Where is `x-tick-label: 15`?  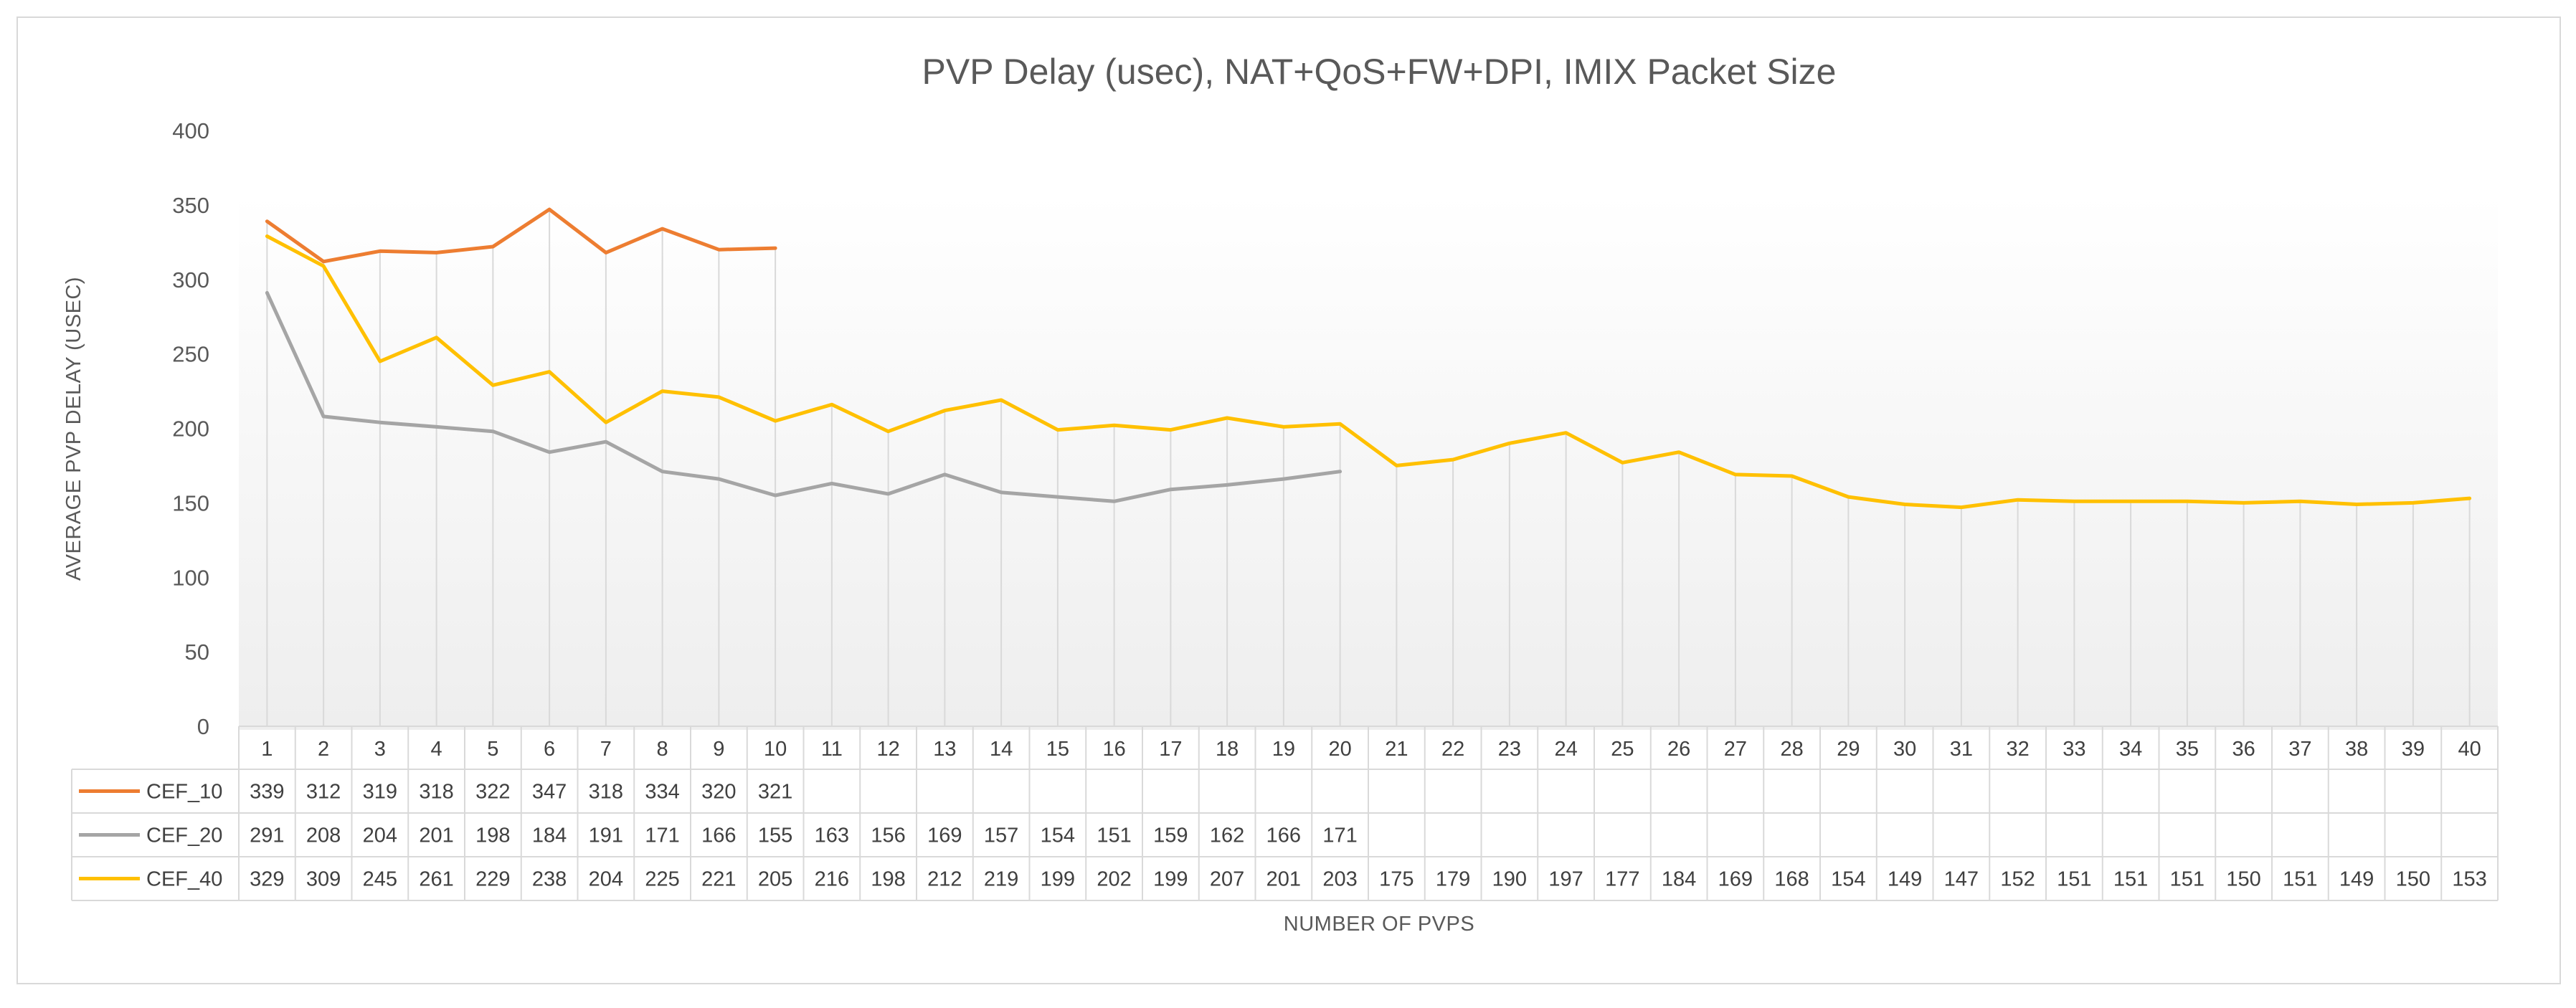
x-tick-label: 15 is located at coordinates (1057, 749).